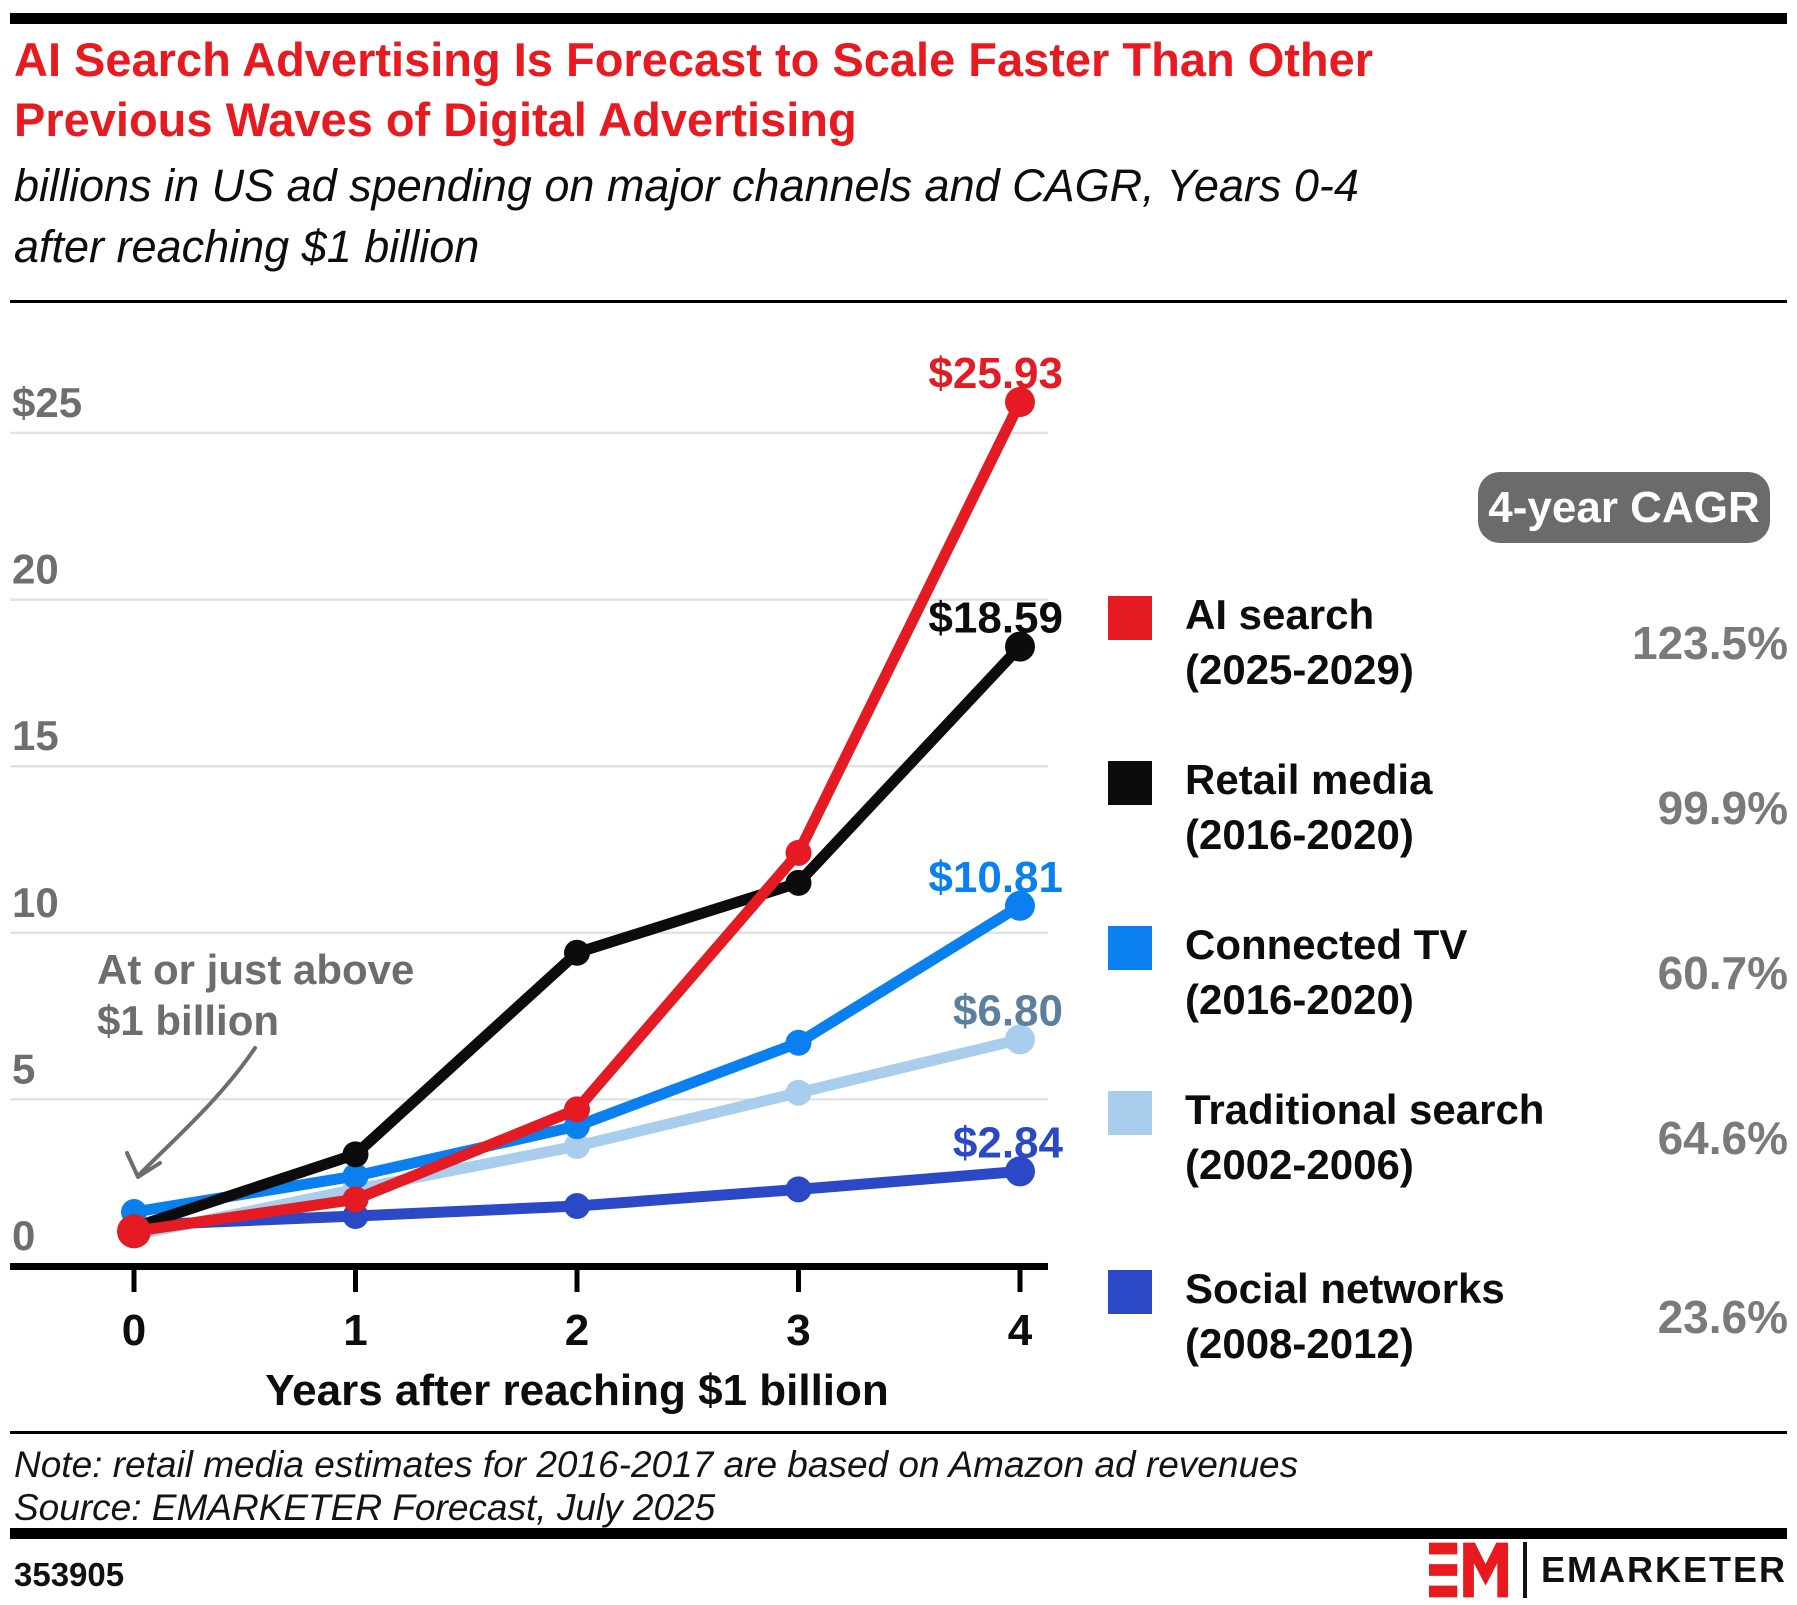 The width and height of the screenshot is (1797, 1605). Describe the element at coordinates (35, 902) in the screenshot. I see `y-tick-label: 10` at that location.